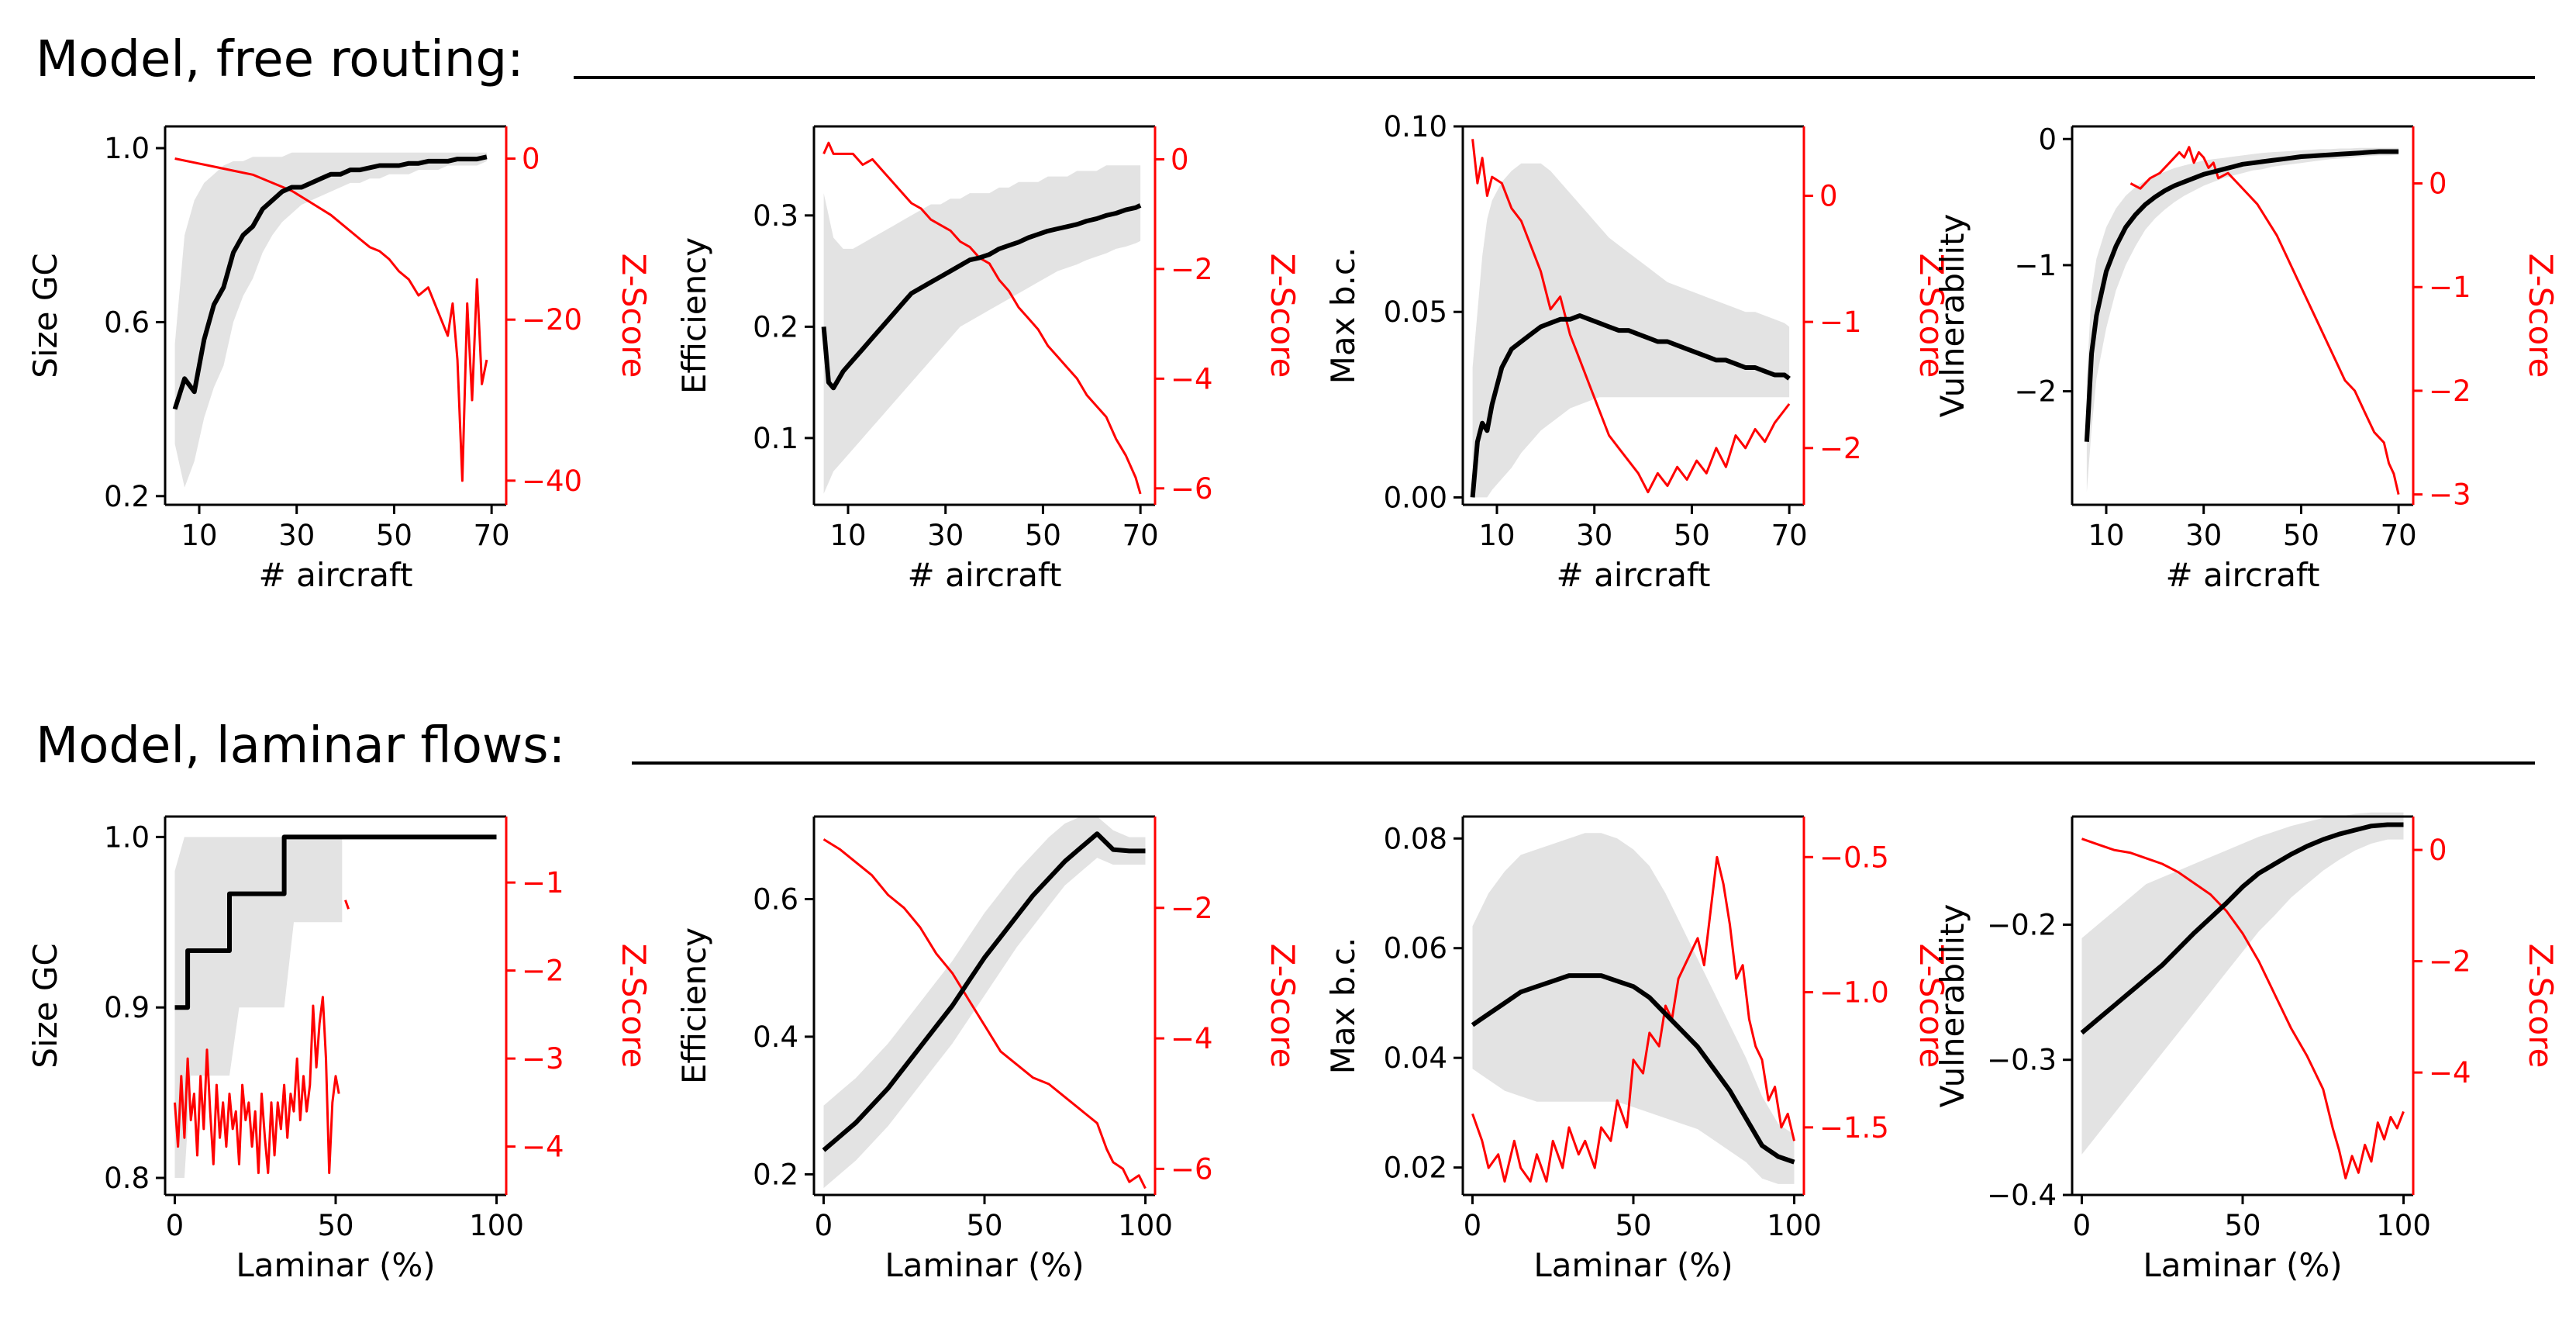  What do you see at coordinates (2022, 924) in the screenshot?
I see `y-tick-label: −0.2` at bounding box center [2022, 924].